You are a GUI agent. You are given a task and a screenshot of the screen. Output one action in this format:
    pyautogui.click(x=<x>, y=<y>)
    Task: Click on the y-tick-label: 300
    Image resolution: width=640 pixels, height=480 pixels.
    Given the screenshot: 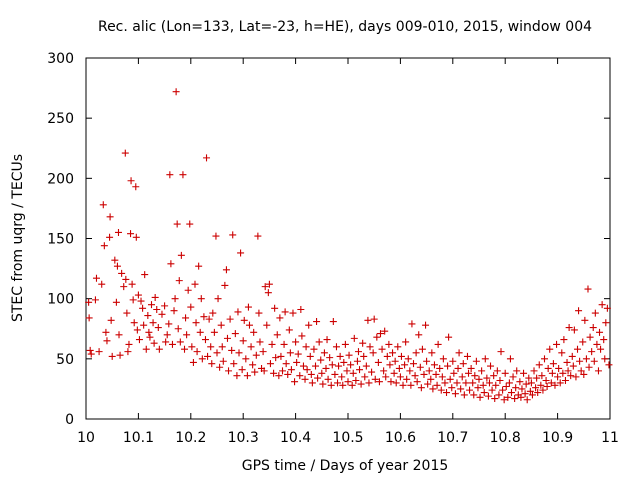 What is the action you would take?
    pyautogui.click(x=60, y=59)
    